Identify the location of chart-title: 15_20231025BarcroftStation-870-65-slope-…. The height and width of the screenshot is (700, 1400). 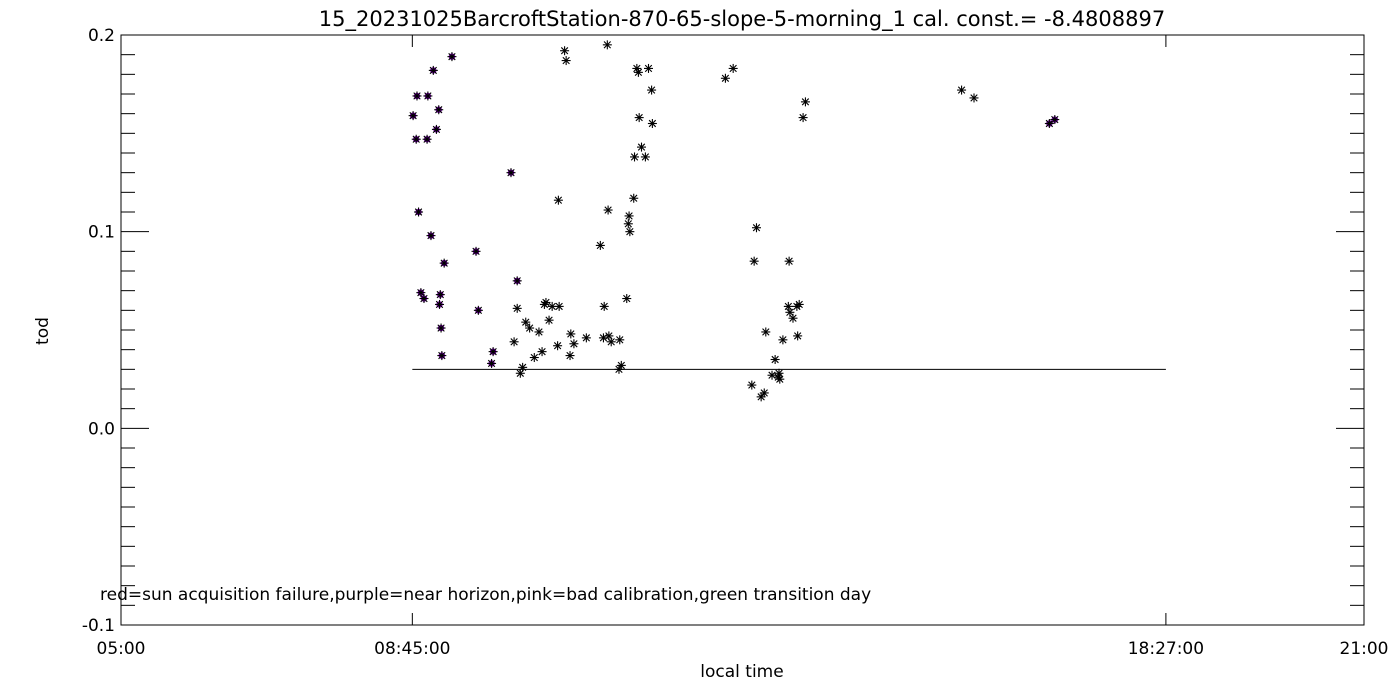
(742, 19).